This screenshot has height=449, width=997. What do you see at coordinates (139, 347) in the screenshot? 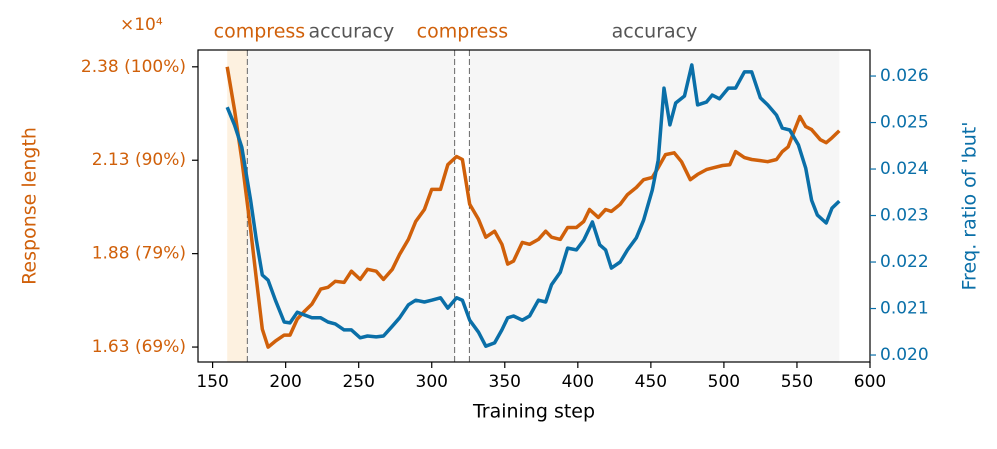
I see `y-tick-label: 1.63 (69%)` at bounding box center [139, 347].